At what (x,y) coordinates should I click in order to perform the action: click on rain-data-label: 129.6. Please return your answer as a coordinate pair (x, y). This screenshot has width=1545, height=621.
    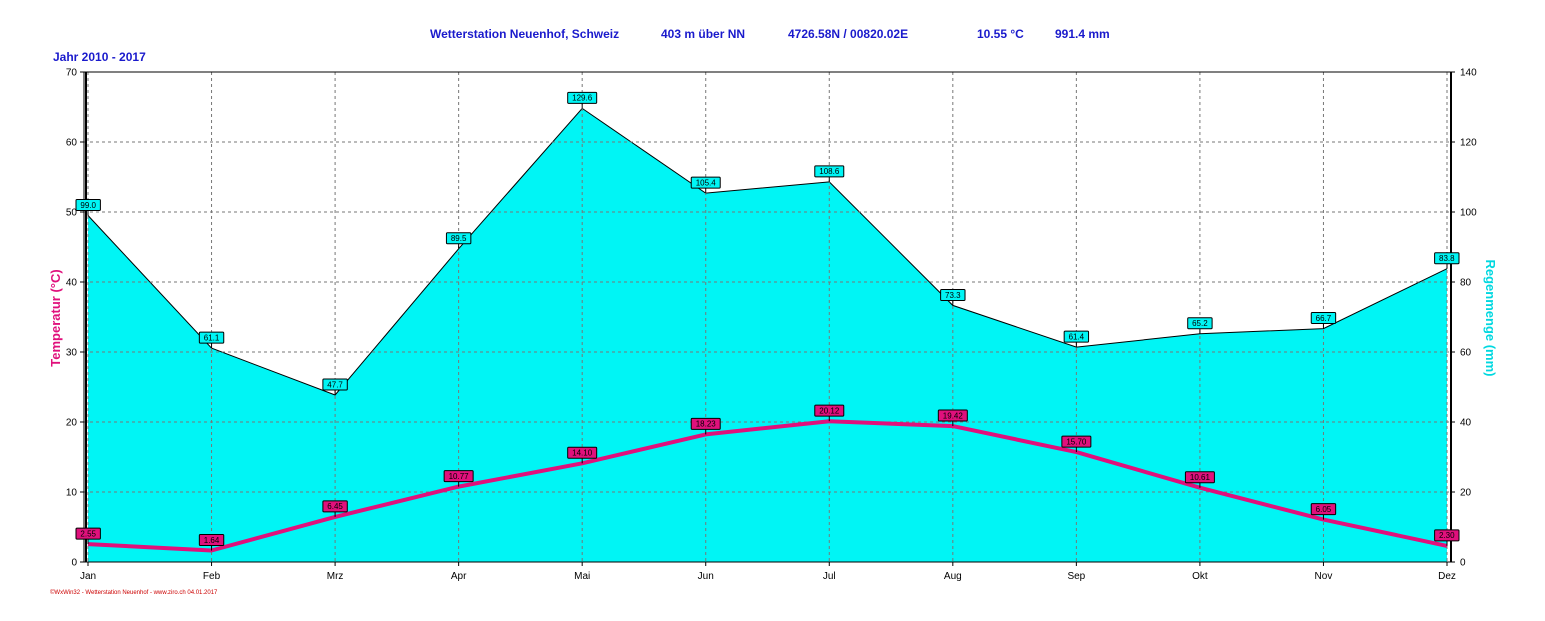
    Looking at the image, I should click on (582, 98).